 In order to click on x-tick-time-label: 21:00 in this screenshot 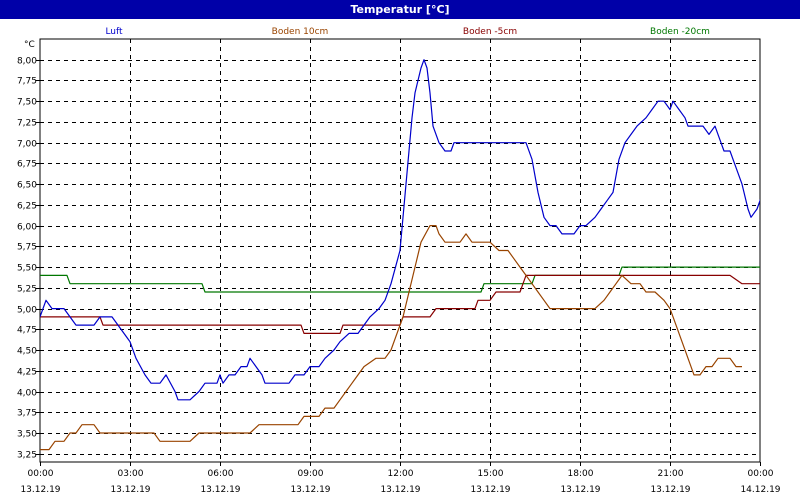, I will do `click(671, 474)`.